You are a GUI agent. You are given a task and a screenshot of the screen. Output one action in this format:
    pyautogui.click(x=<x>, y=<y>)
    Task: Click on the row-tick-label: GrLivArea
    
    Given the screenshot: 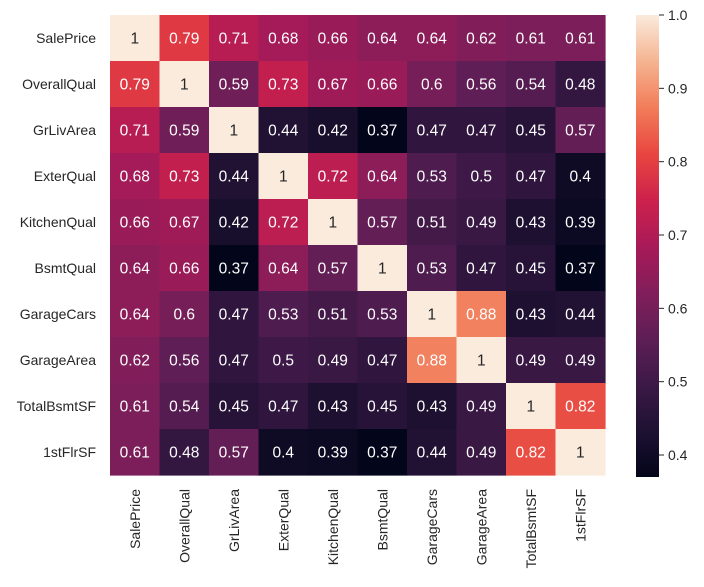 What is the action you would take?
    pyautogui.click(x=64, y=130)
    